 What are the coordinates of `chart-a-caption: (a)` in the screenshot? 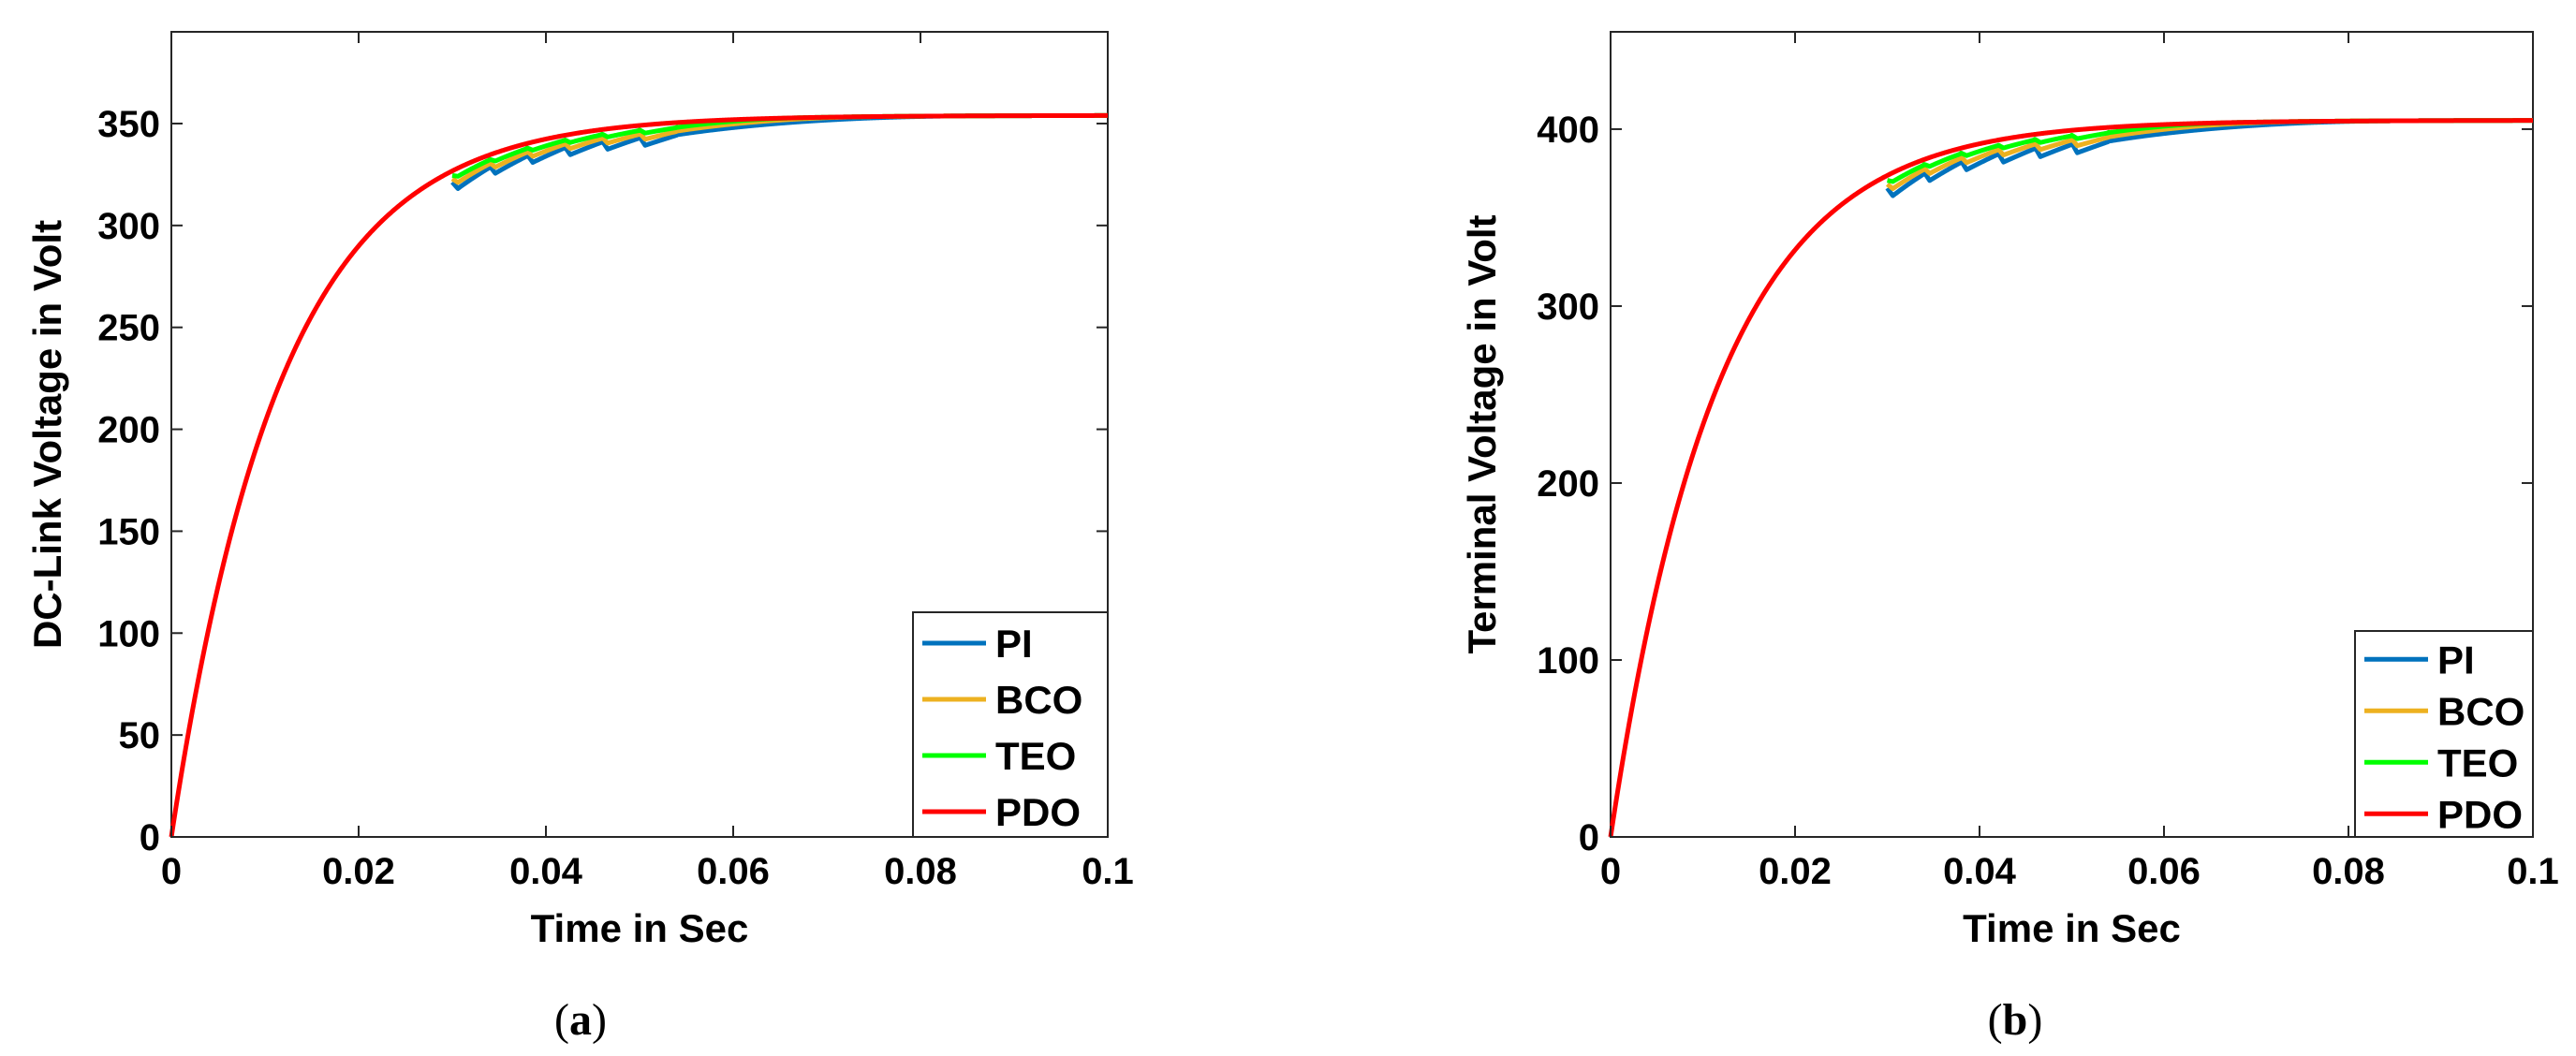 It's located at (580, 1020).